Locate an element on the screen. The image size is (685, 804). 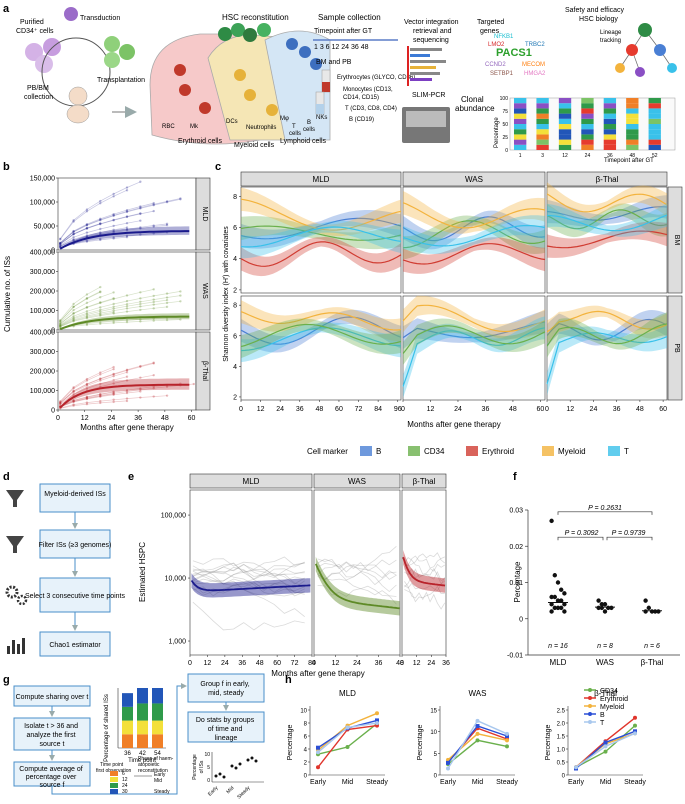
clonal-ytick: 100 is located at coordinates (504, 99).